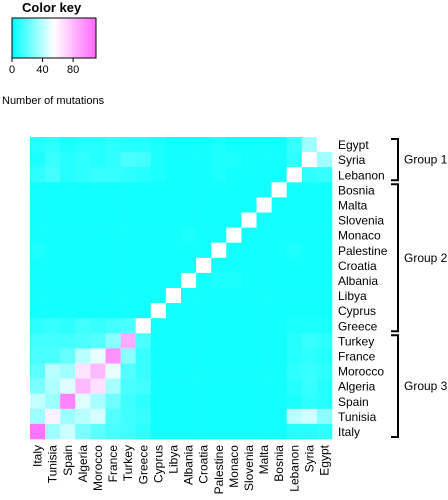 This screenshot has width=448, height=500. Describe the element at coordinates (356, 341) in the screenshot. I see `row-label: Turkey` at that location.